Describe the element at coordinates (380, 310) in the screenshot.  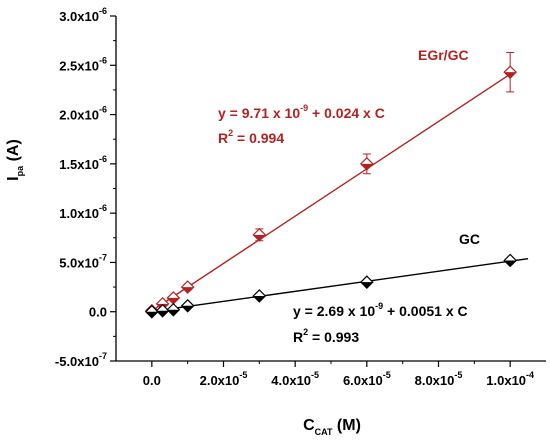
I see `gc-equation: y = 2.69 x 10-9 + 0.0051 x C` at that location.